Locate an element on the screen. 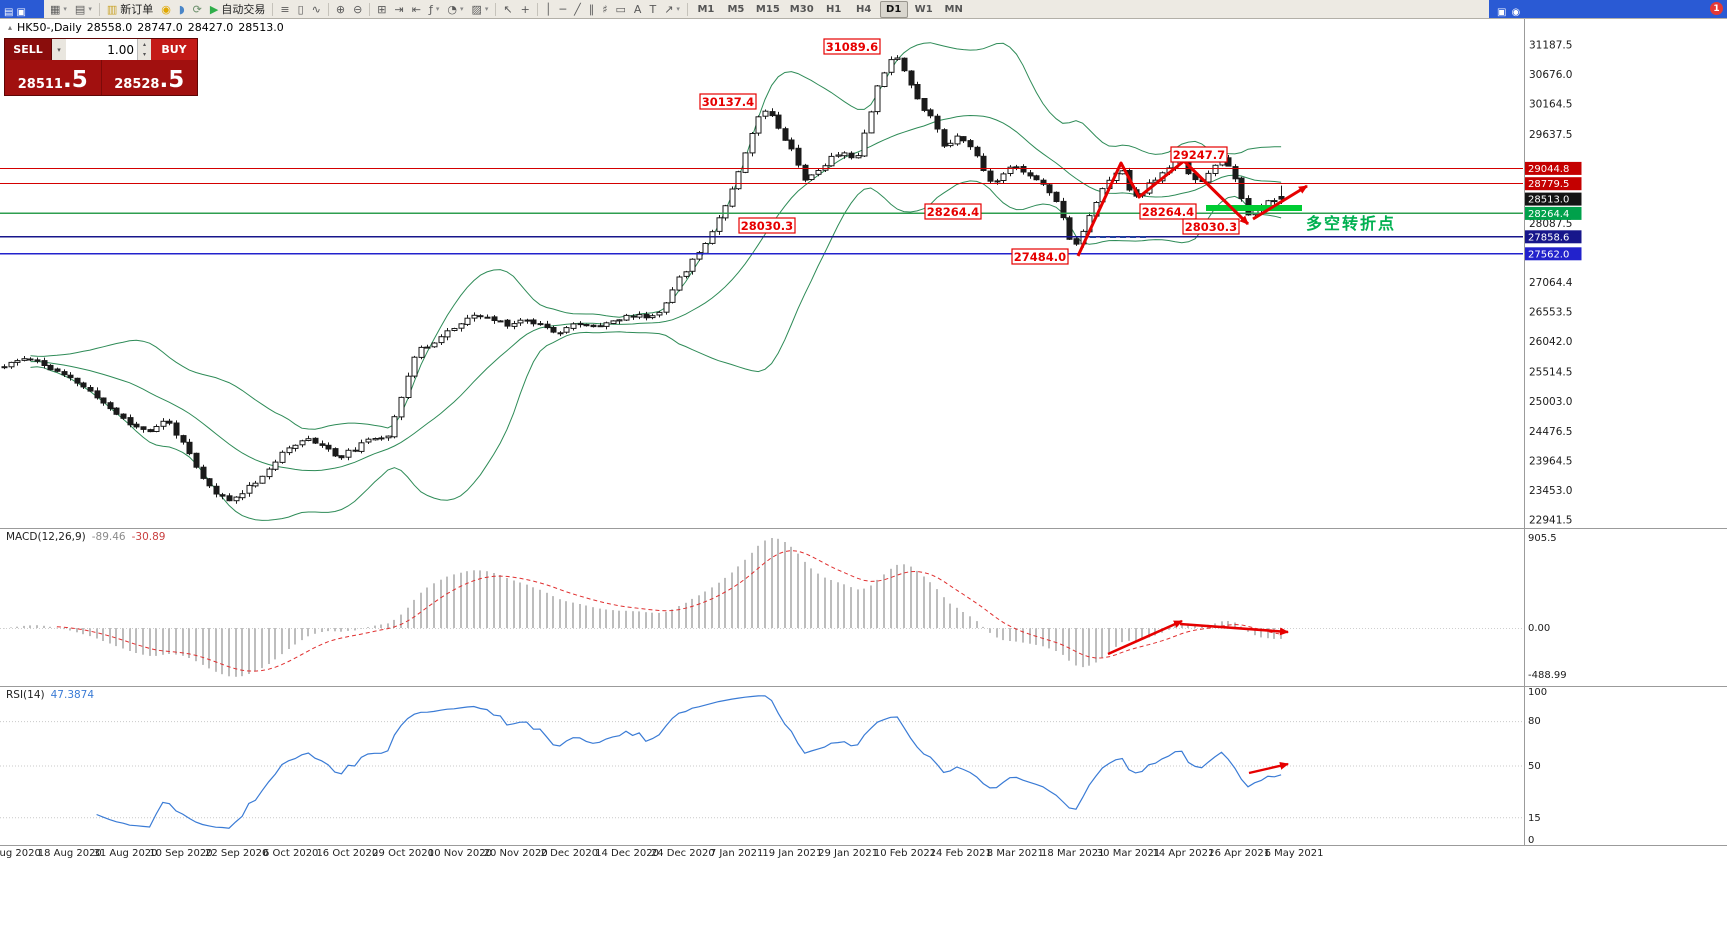  date-label: 6 Oct 2020 is located at coordinates (290, 853).